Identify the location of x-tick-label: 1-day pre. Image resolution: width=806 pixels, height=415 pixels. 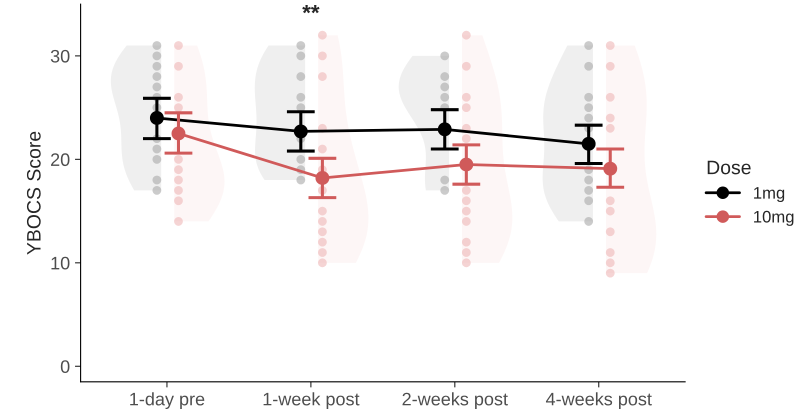
(167, 401).